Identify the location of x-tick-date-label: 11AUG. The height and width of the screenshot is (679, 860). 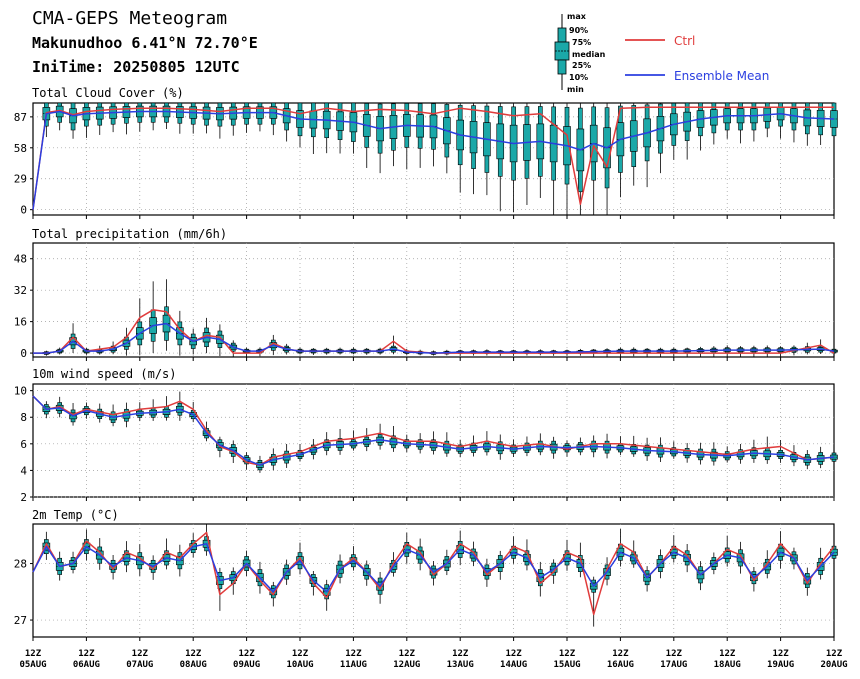
(353, 665).